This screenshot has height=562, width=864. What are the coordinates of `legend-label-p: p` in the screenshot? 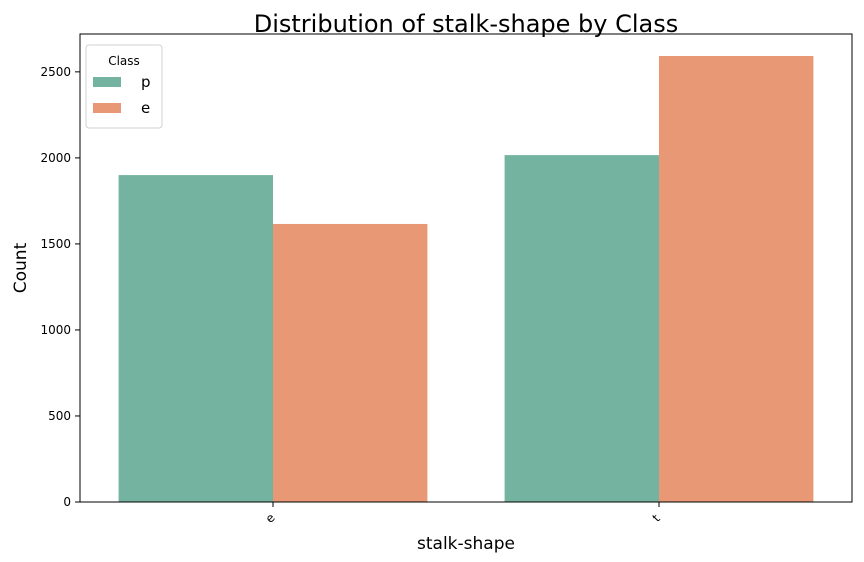 It's located at (146, 82).